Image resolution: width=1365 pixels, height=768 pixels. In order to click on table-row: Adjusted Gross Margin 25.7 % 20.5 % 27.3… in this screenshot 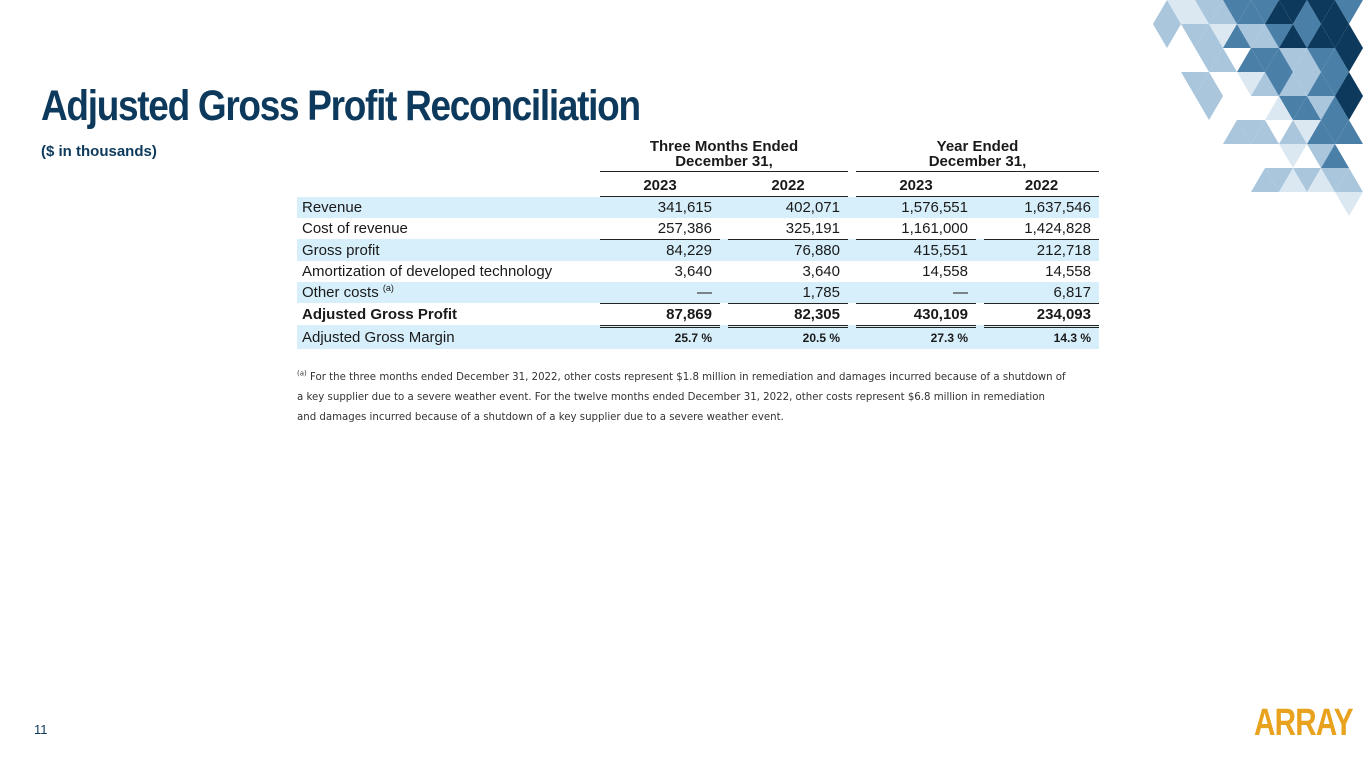, I will do `click(698, 337)`.